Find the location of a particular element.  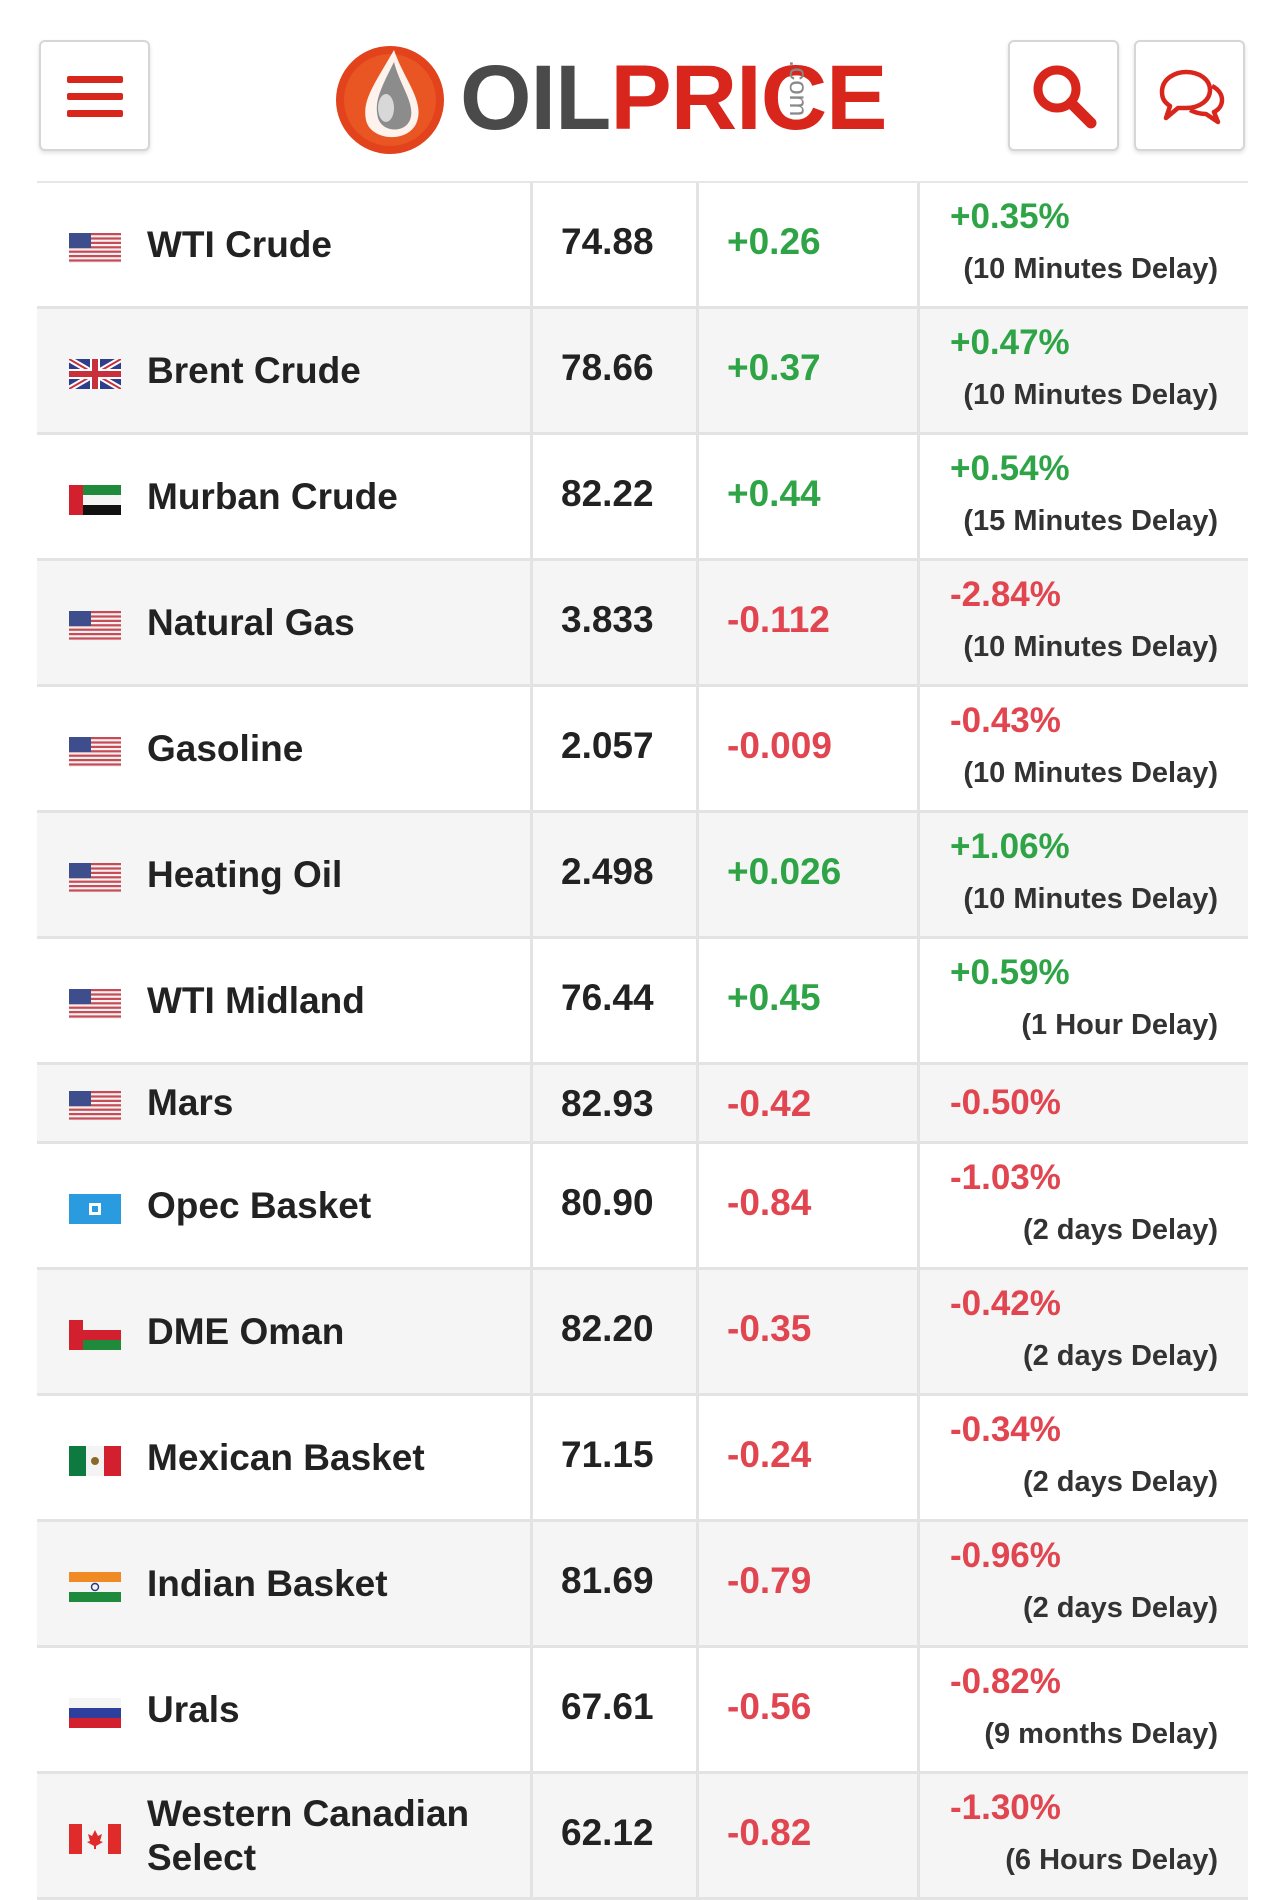

commodity-cell: Indian Basket is located at coordinates (285, 1583).